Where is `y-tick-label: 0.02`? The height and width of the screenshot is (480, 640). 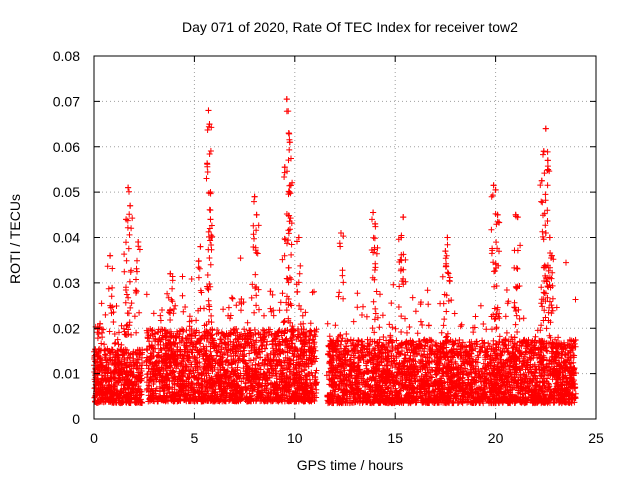
y-tick-label: 0.02 is located at coordinates (66, 328).